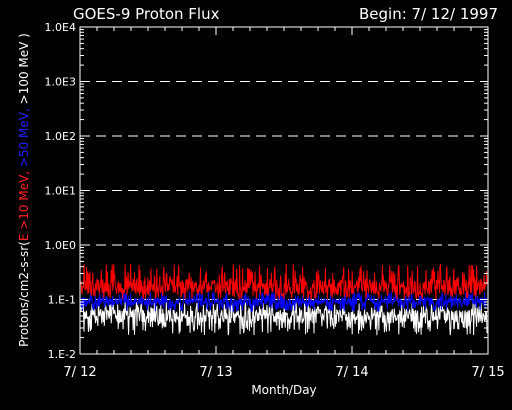 The image size is (512, 410). What do you see at coordinates (487, 372) in the screenshot?
I see `x-tick-label-3: 7/ 15` at bounding box center [487, 372].